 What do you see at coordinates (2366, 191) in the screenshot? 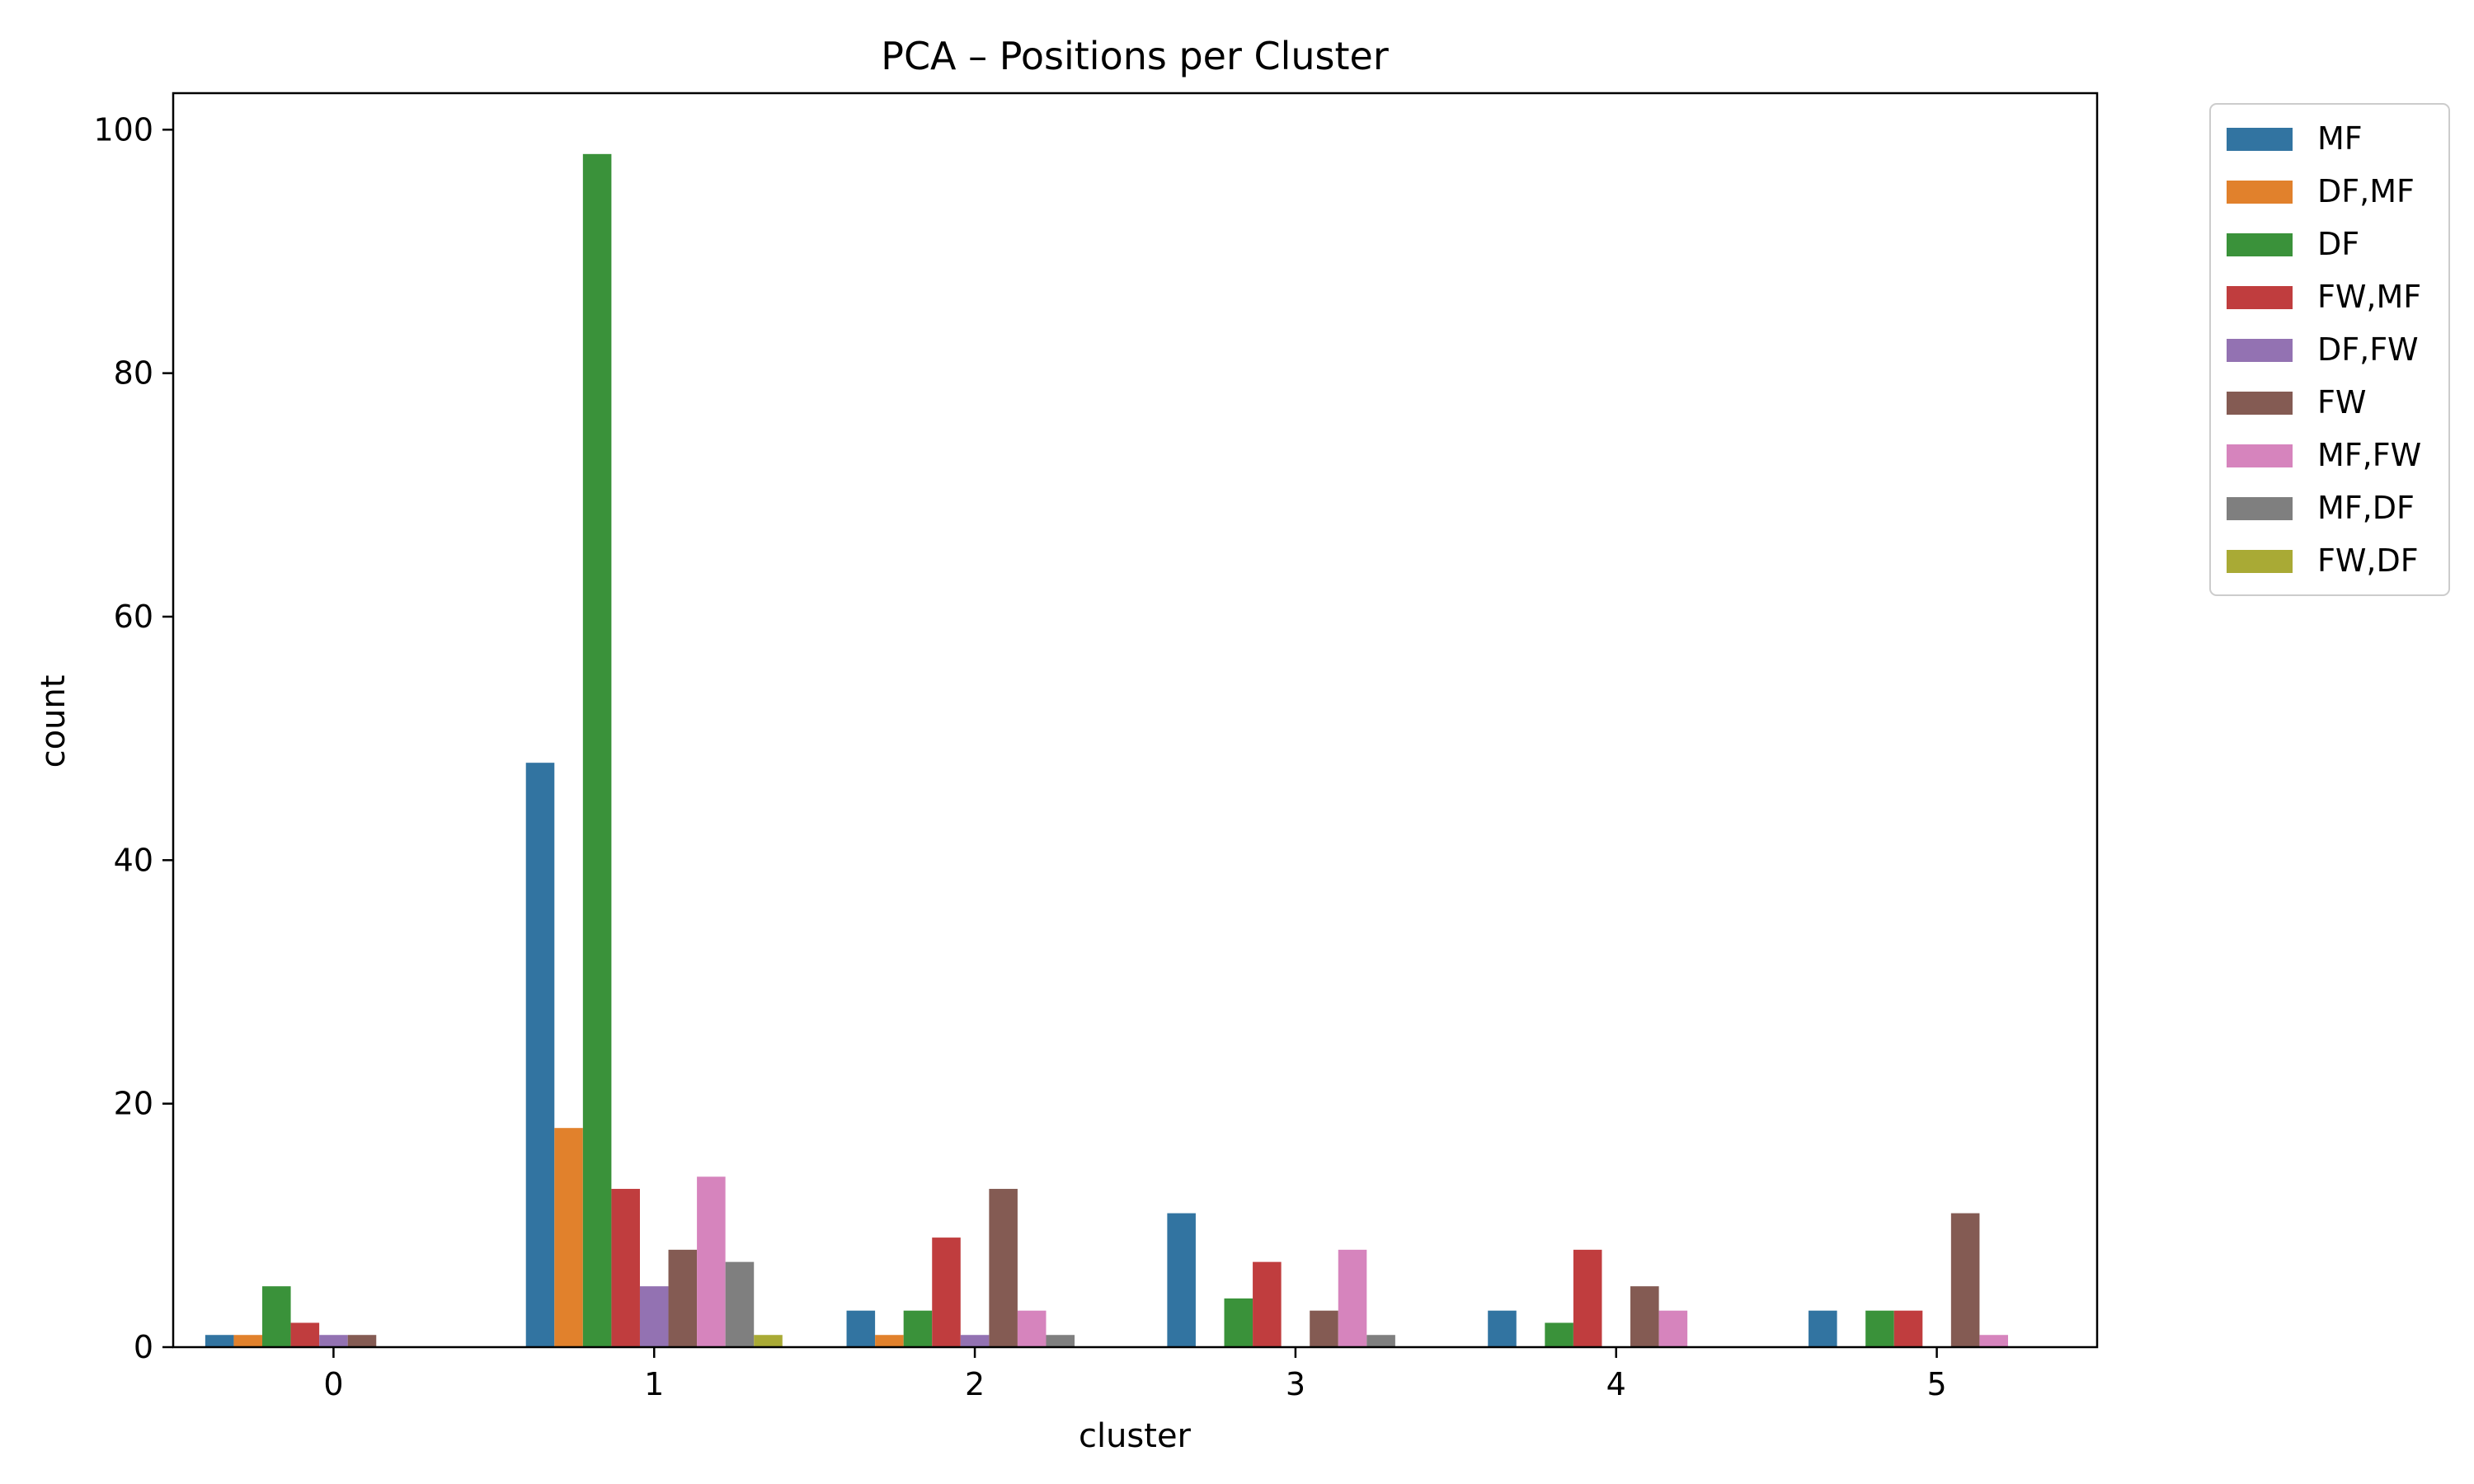
I see `legend-label: DF,MF` at bounding box center [2366, 191].